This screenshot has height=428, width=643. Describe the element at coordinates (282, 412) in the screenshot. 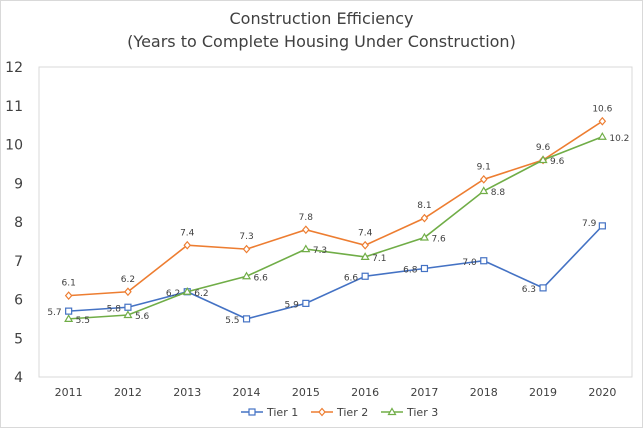

I see `legend-label: Tier 1` at that location.